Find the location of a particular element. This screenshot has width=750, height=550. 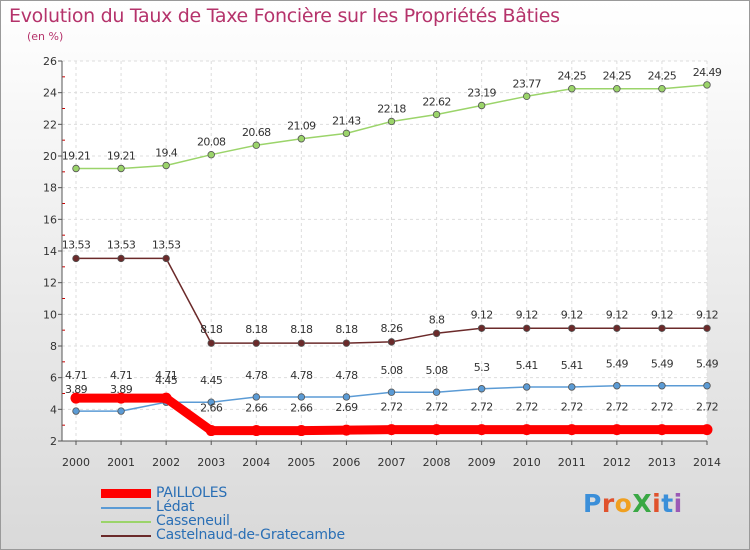

x-tick-label: 2000 is located at coordinates (76, 462).